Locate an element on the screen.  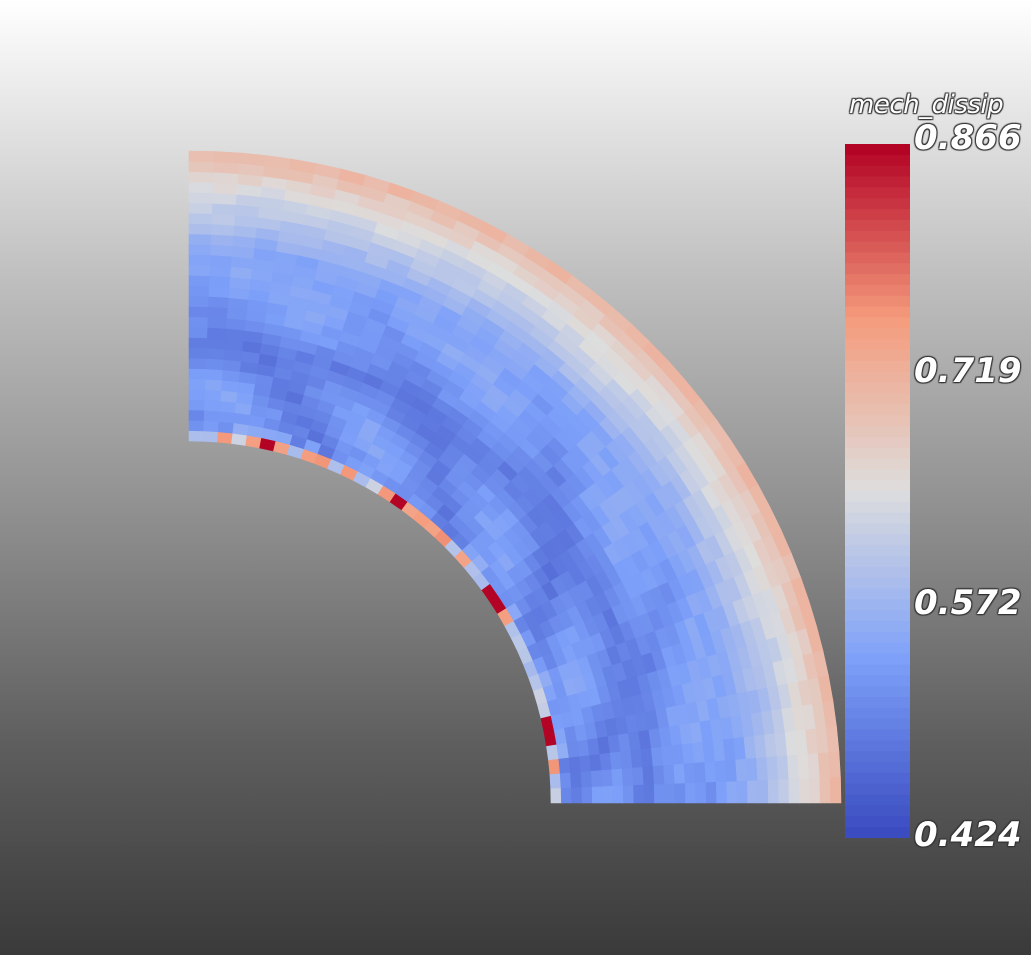
colorbar-max-label: 0.866 is located at coordinates (968, 138).